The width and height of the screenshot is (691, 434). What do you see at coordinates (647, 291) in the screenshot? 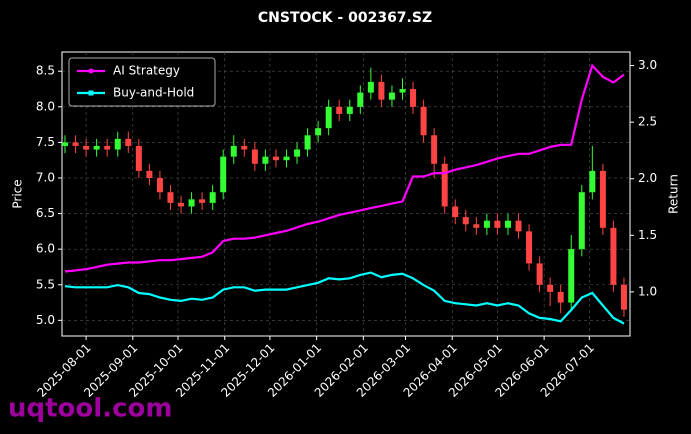
I see `y2-tick-label: 1.0` at bounding box center [647, 291].